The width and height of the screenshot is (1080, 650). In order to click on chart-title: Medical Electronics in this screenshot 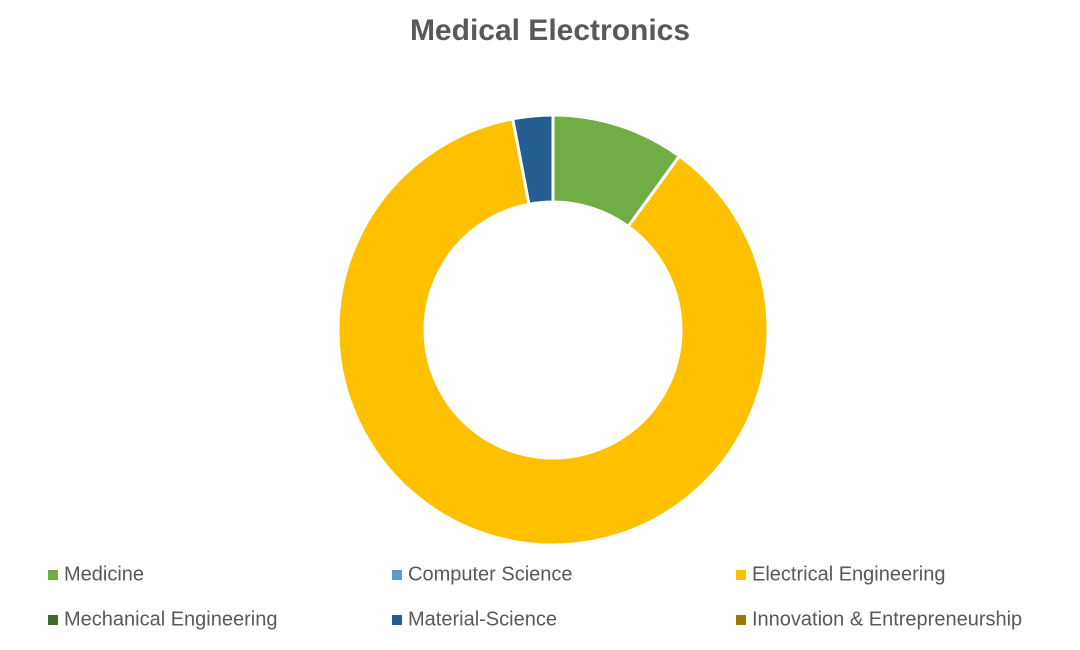, I will do `click(550, 30)`.